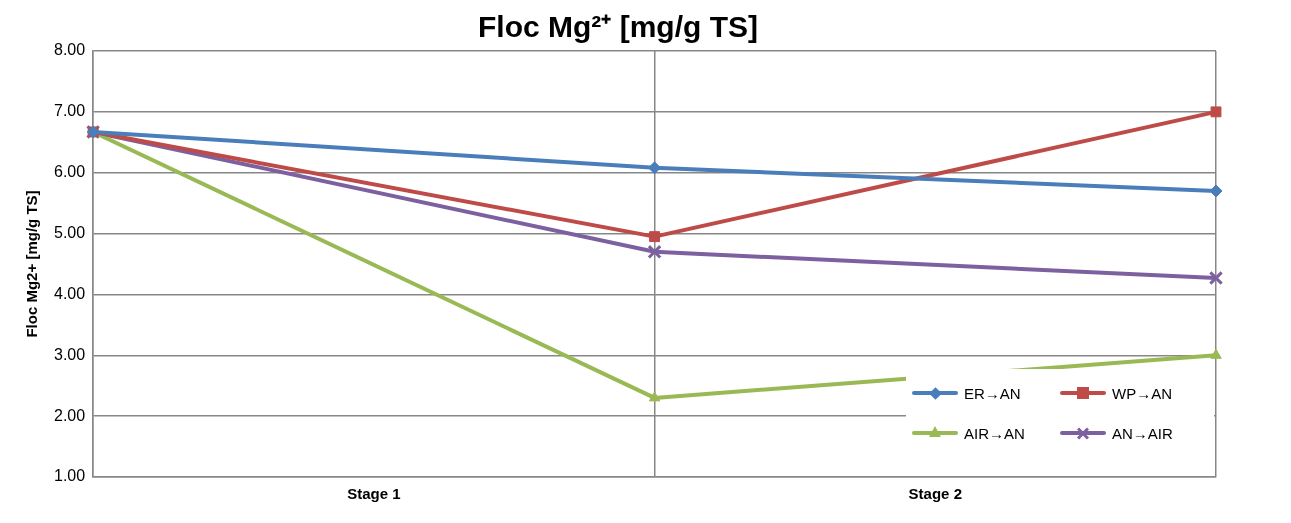 This screenshot has height=523, width=1291. What do you see at coordinates (1142, 393) in the screenshot?
I see `legend-label: WP→AN` at bounding box center [1142, 393].